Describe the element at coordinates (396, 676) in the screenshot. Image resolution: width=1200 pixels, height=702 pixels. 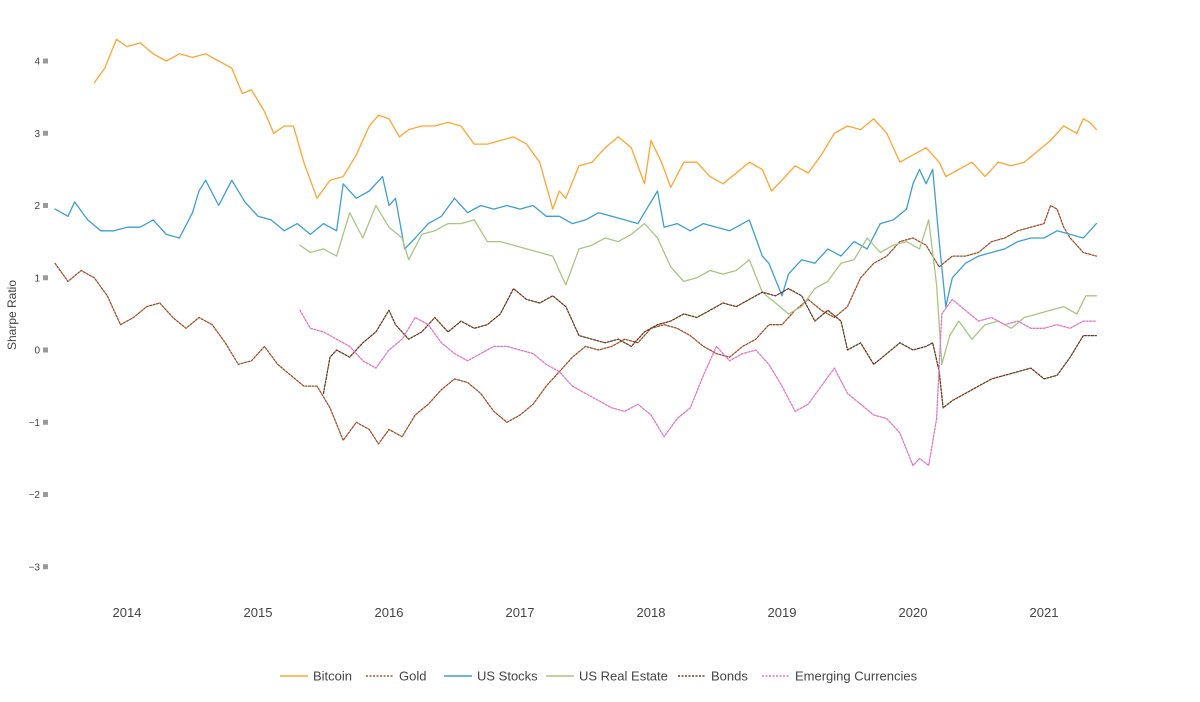
I see `legend-item-gold: Gold` at that location.